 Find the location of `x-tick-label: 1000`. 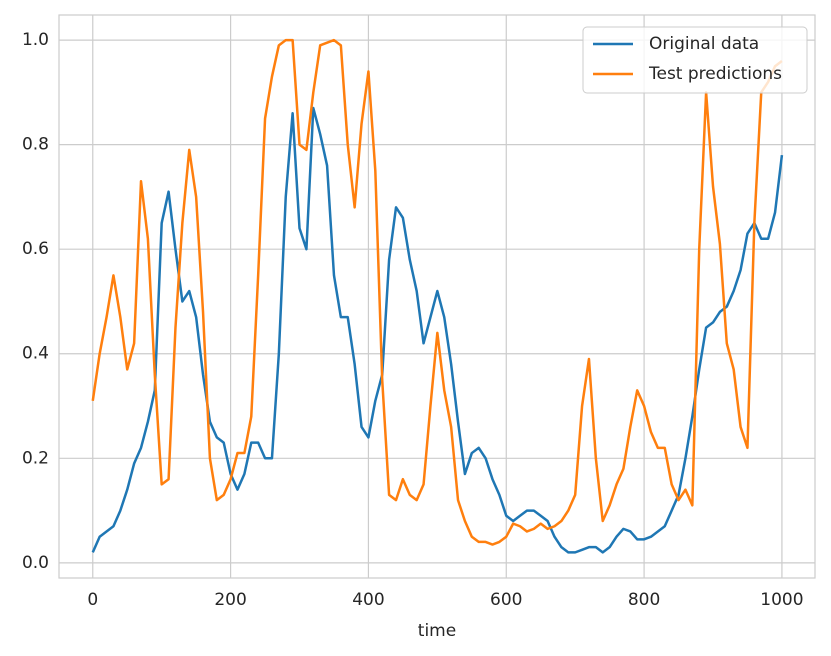

x-tick-label: 1000 is located at coordinates (781, 600).